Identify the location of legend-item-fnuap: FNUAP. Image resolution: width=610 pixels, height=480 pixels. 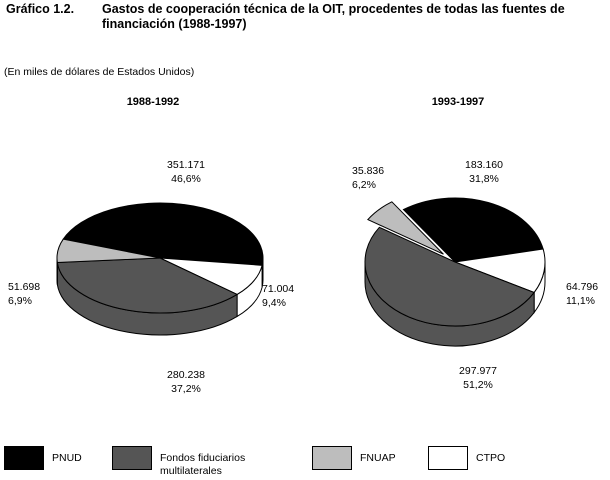
(354, 458).